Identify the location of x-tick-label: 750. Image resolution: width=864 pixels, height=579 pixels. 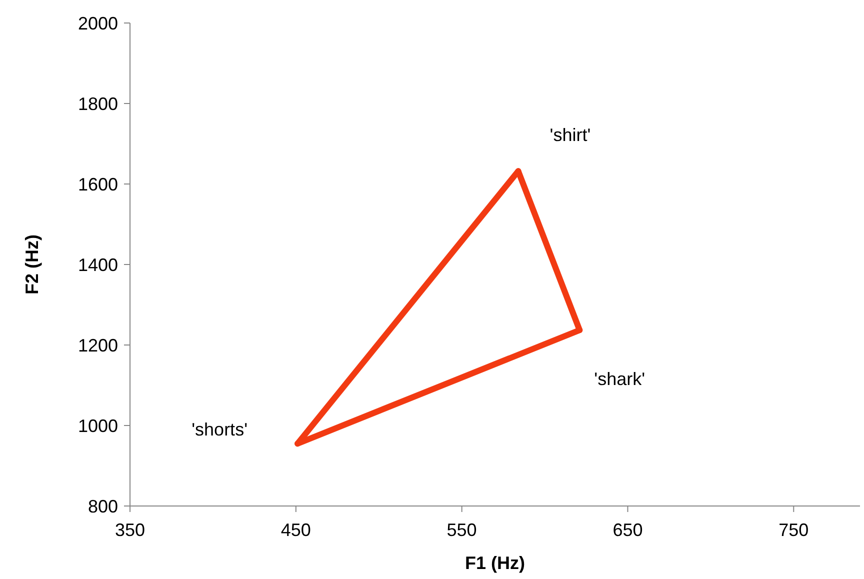
(793, 530).